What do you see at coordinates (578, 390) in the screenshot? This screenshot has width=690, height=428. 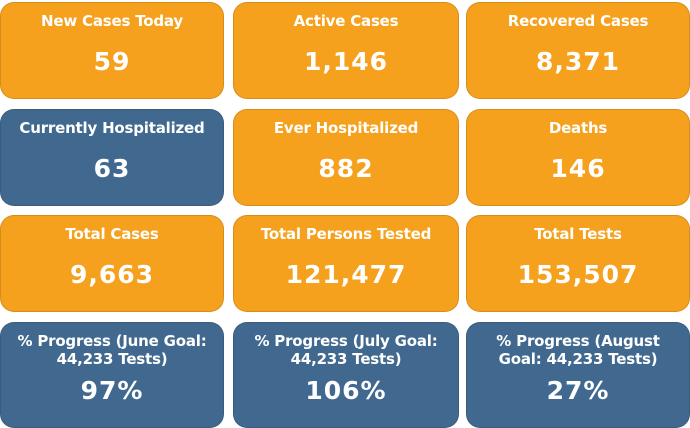 I see `card-value: 27%` at bounding box center [578, 390].